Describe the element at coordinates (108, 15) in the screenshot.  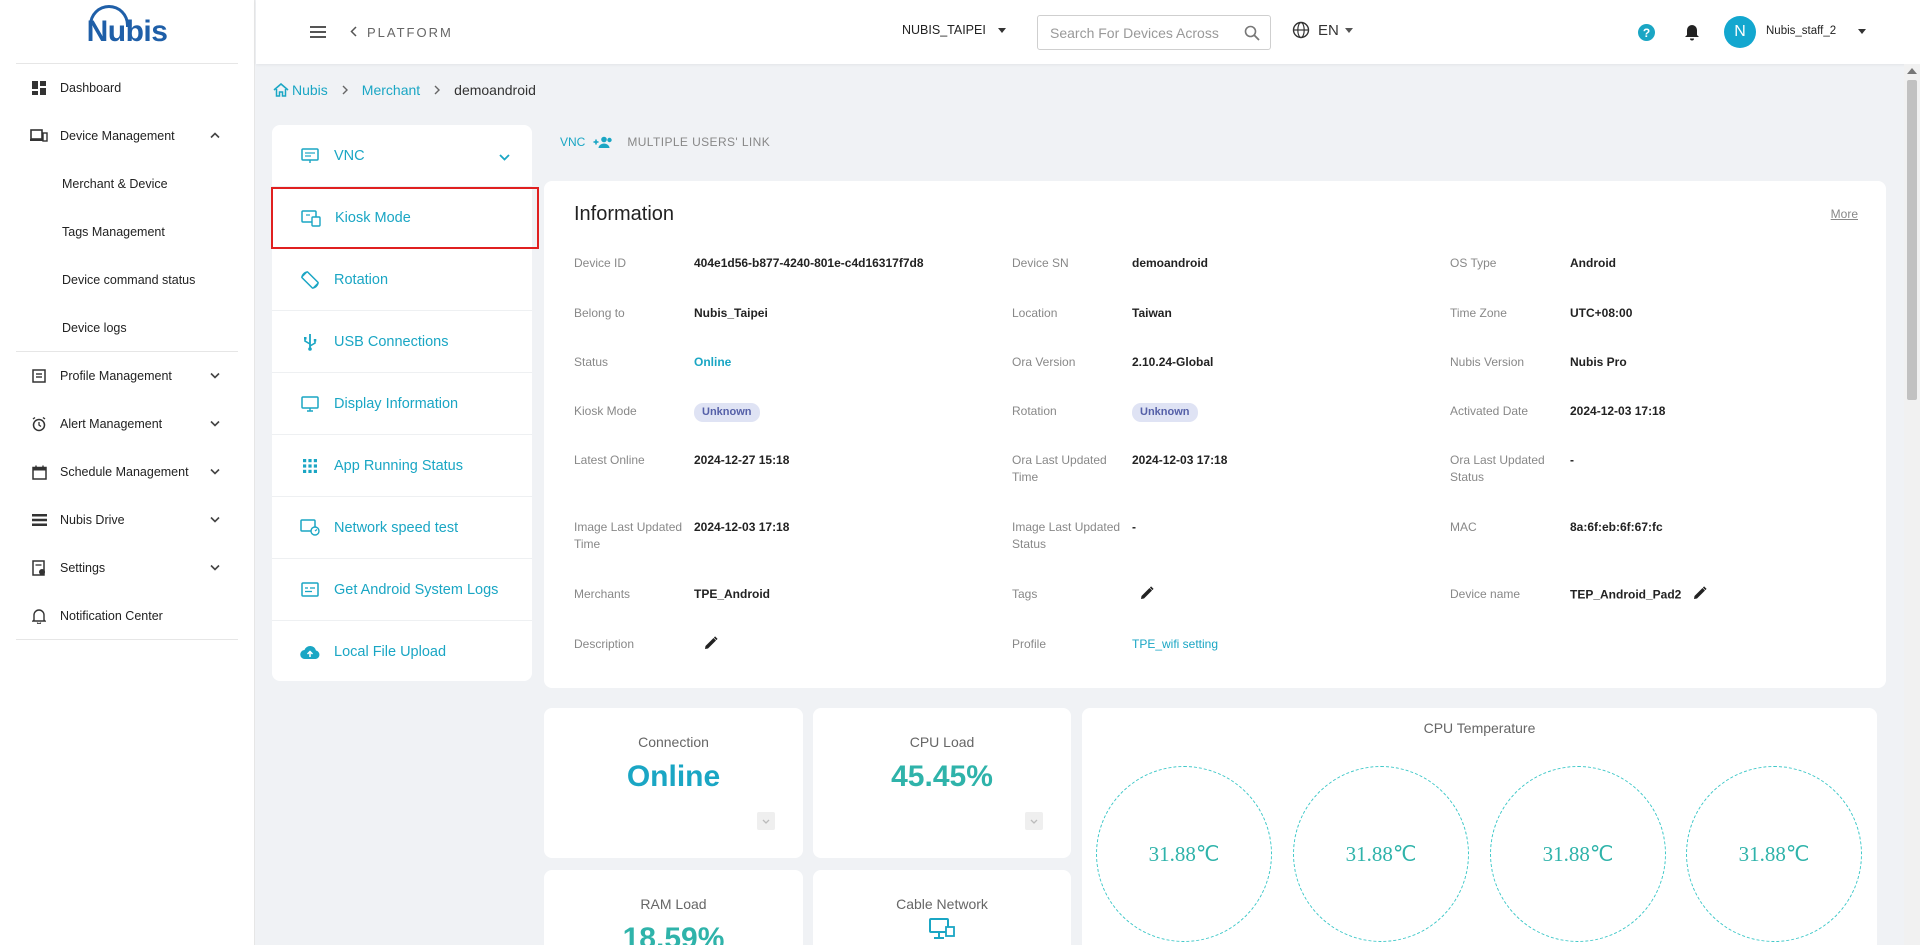
I see `cloud-icon` at that location.